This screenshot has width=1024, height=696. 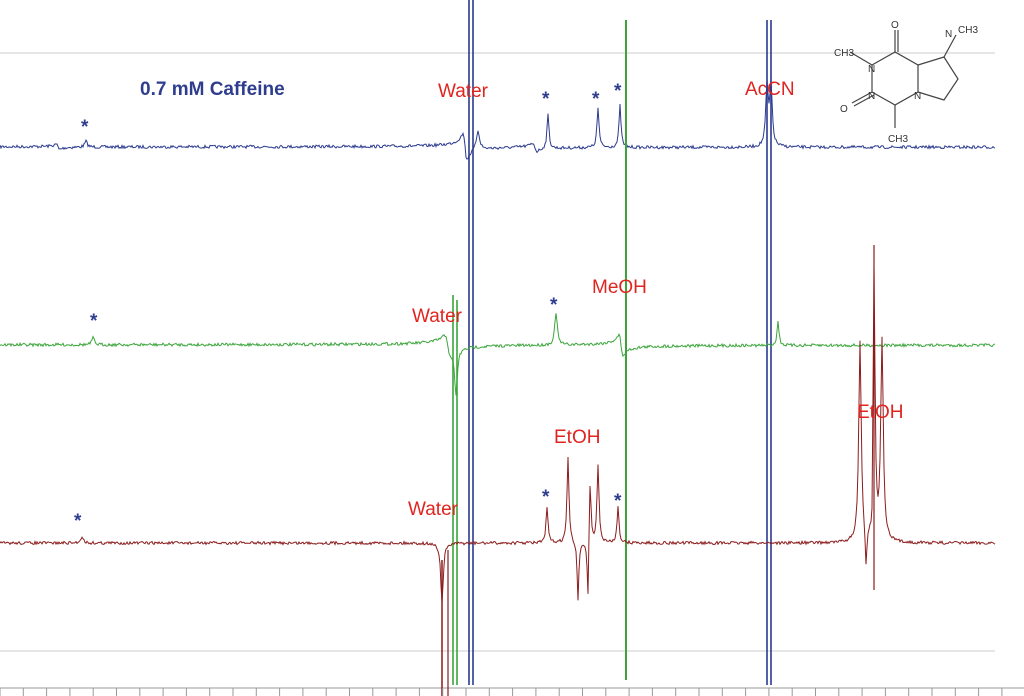 What do you see at coordinates (212, 89) in the screenshot?
I see `title: 0.7 mM Caffeine` at bounding box center [212, 89].